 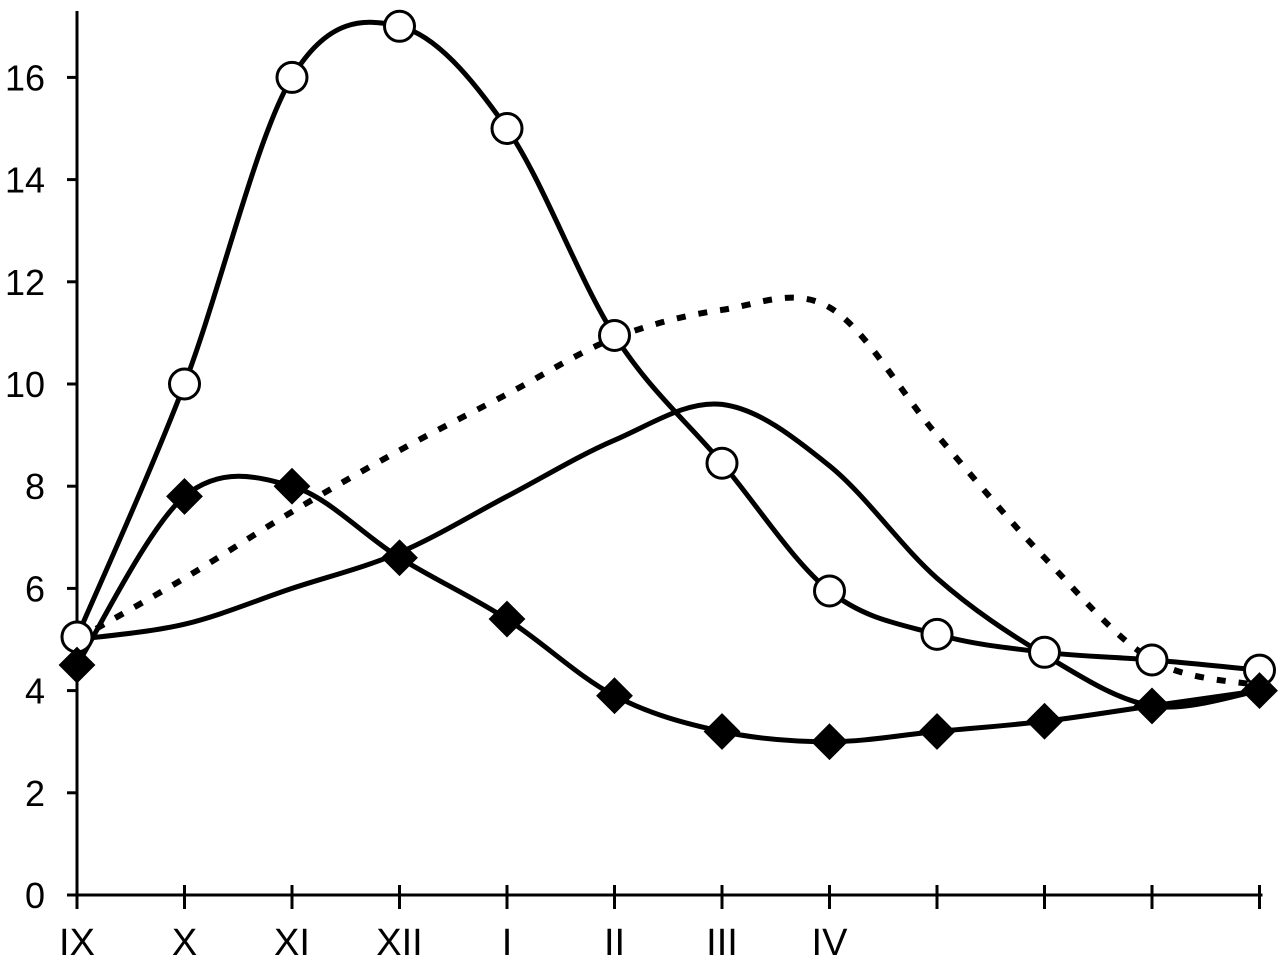 I want to click on x-tick-label: XII, so click(x=399, y=943).